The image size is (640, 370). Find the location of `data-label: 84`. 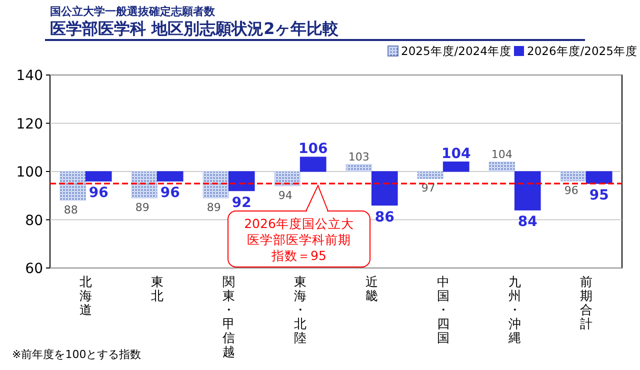

data-label: 84 is located at coordinates (528, 222).